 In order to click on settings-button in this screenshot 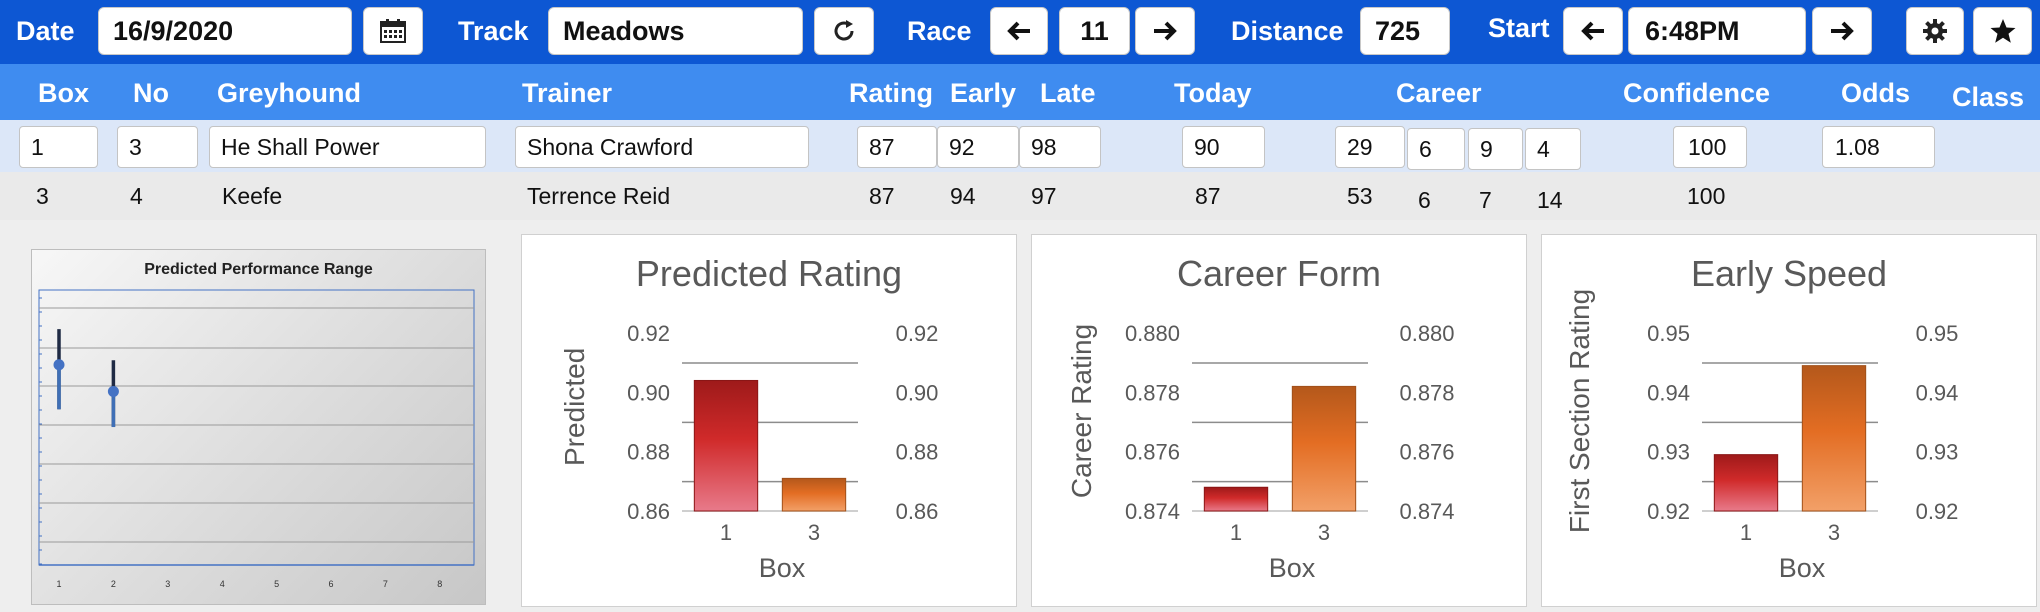, I will do `click(1935, 31)`.